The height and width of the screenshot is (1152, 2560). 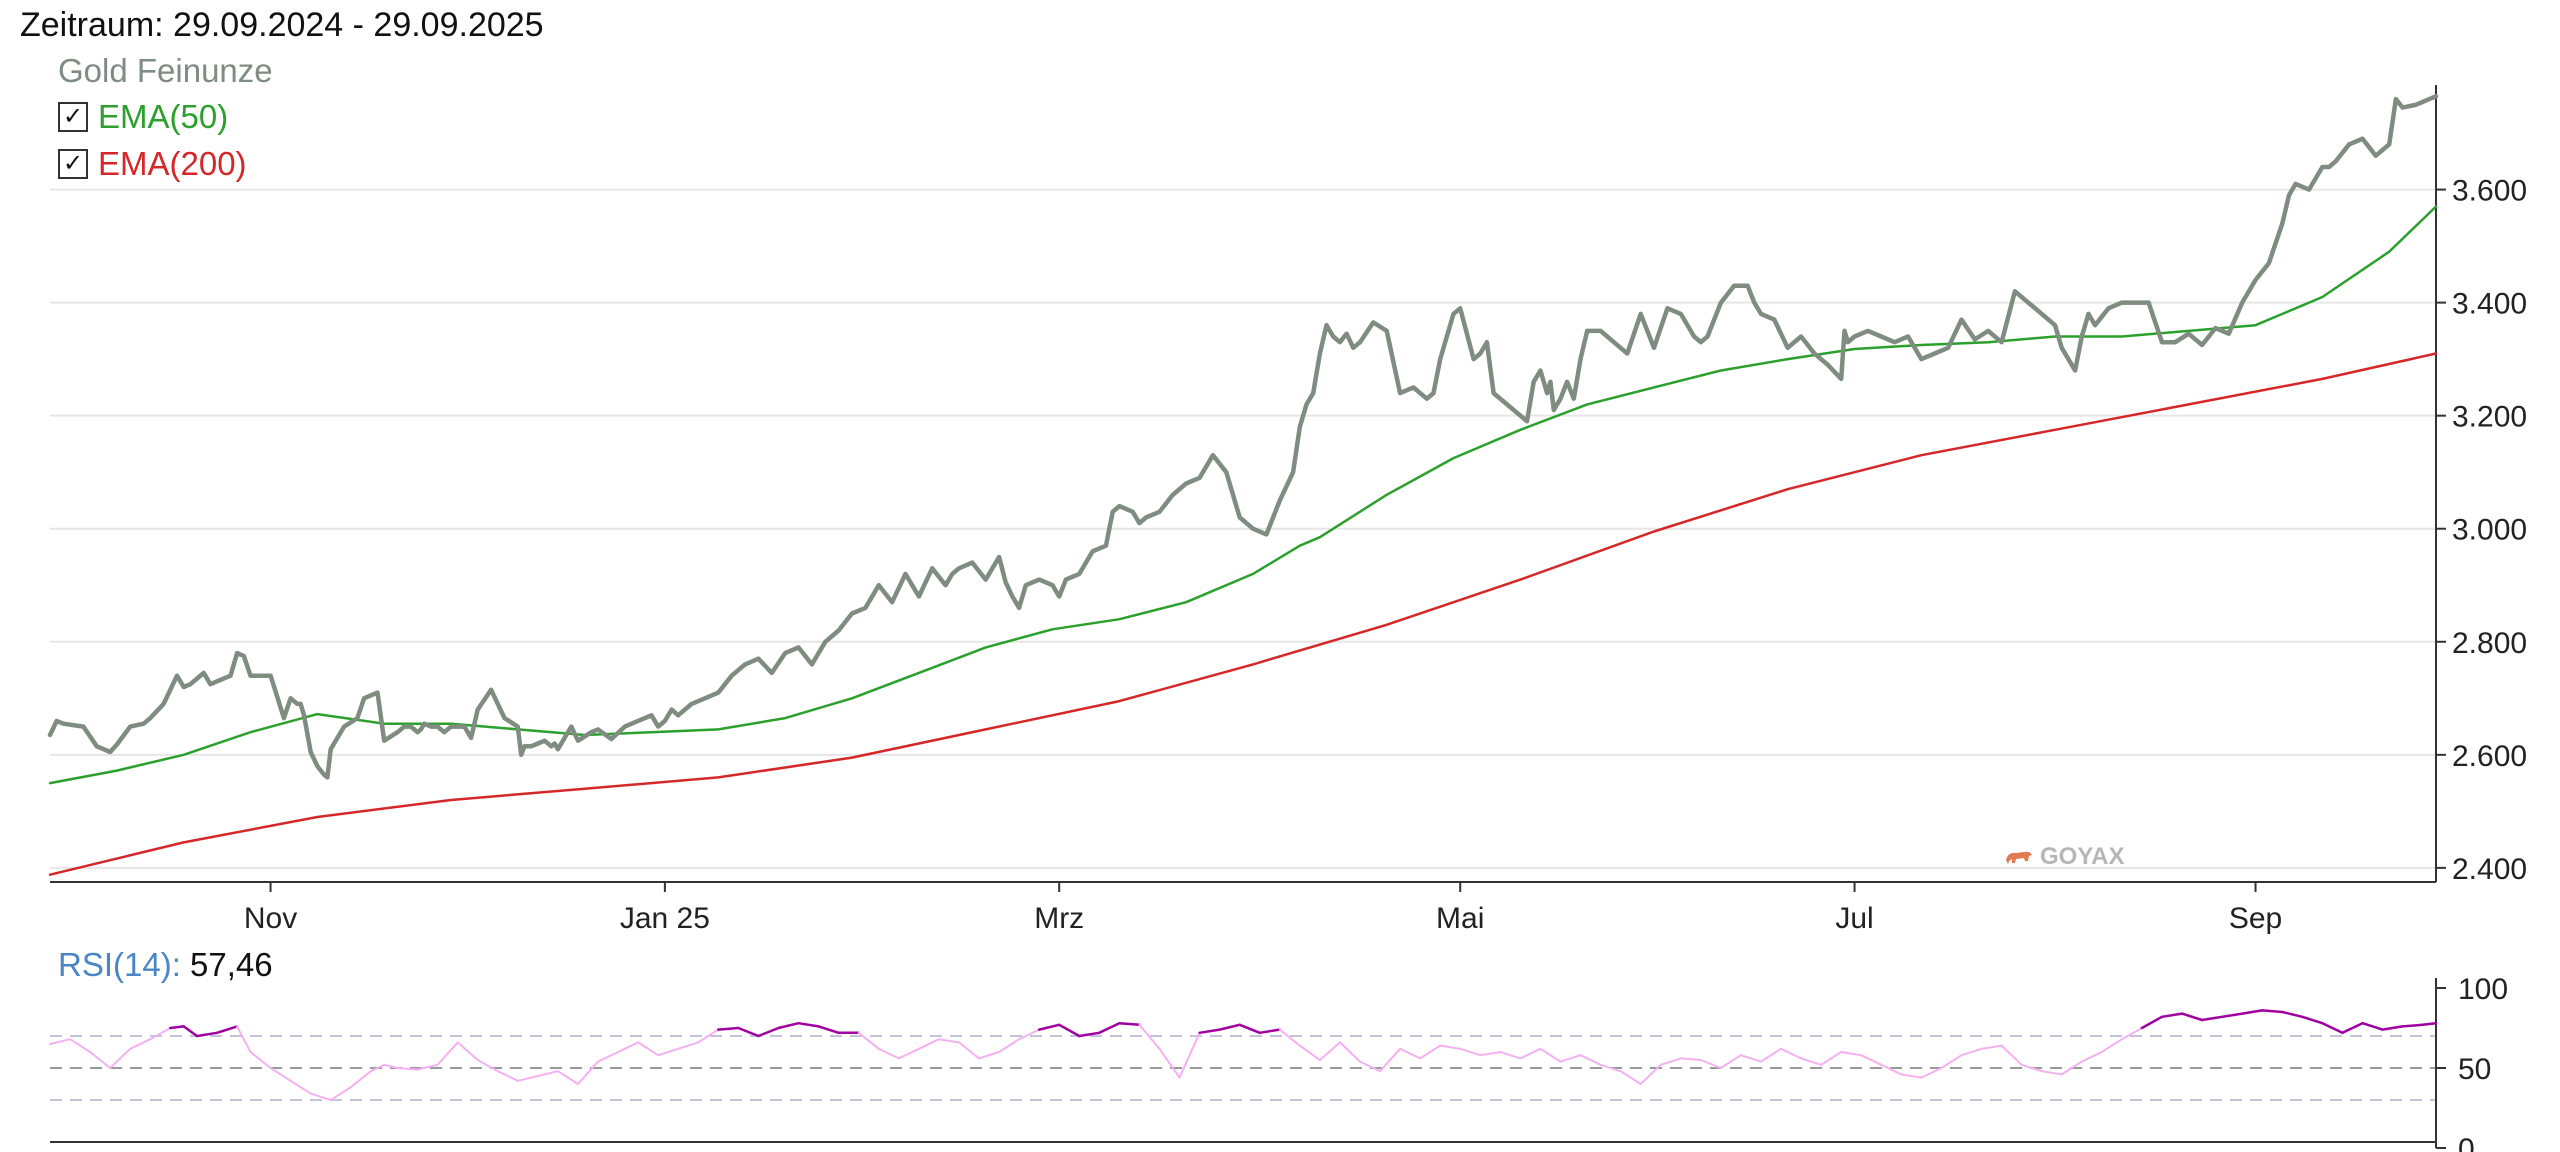 What do you see at coordinates (73, 164) in the screenshot?
I see `ema200-checkbox: ✓` at bounding box center [73, 164].